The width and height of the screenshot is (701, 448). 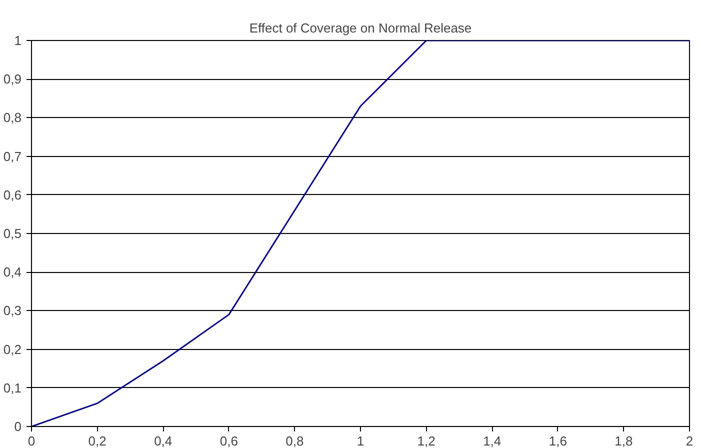 I want to click on x-tick-label: 0,4, so click(x=163, y=441).